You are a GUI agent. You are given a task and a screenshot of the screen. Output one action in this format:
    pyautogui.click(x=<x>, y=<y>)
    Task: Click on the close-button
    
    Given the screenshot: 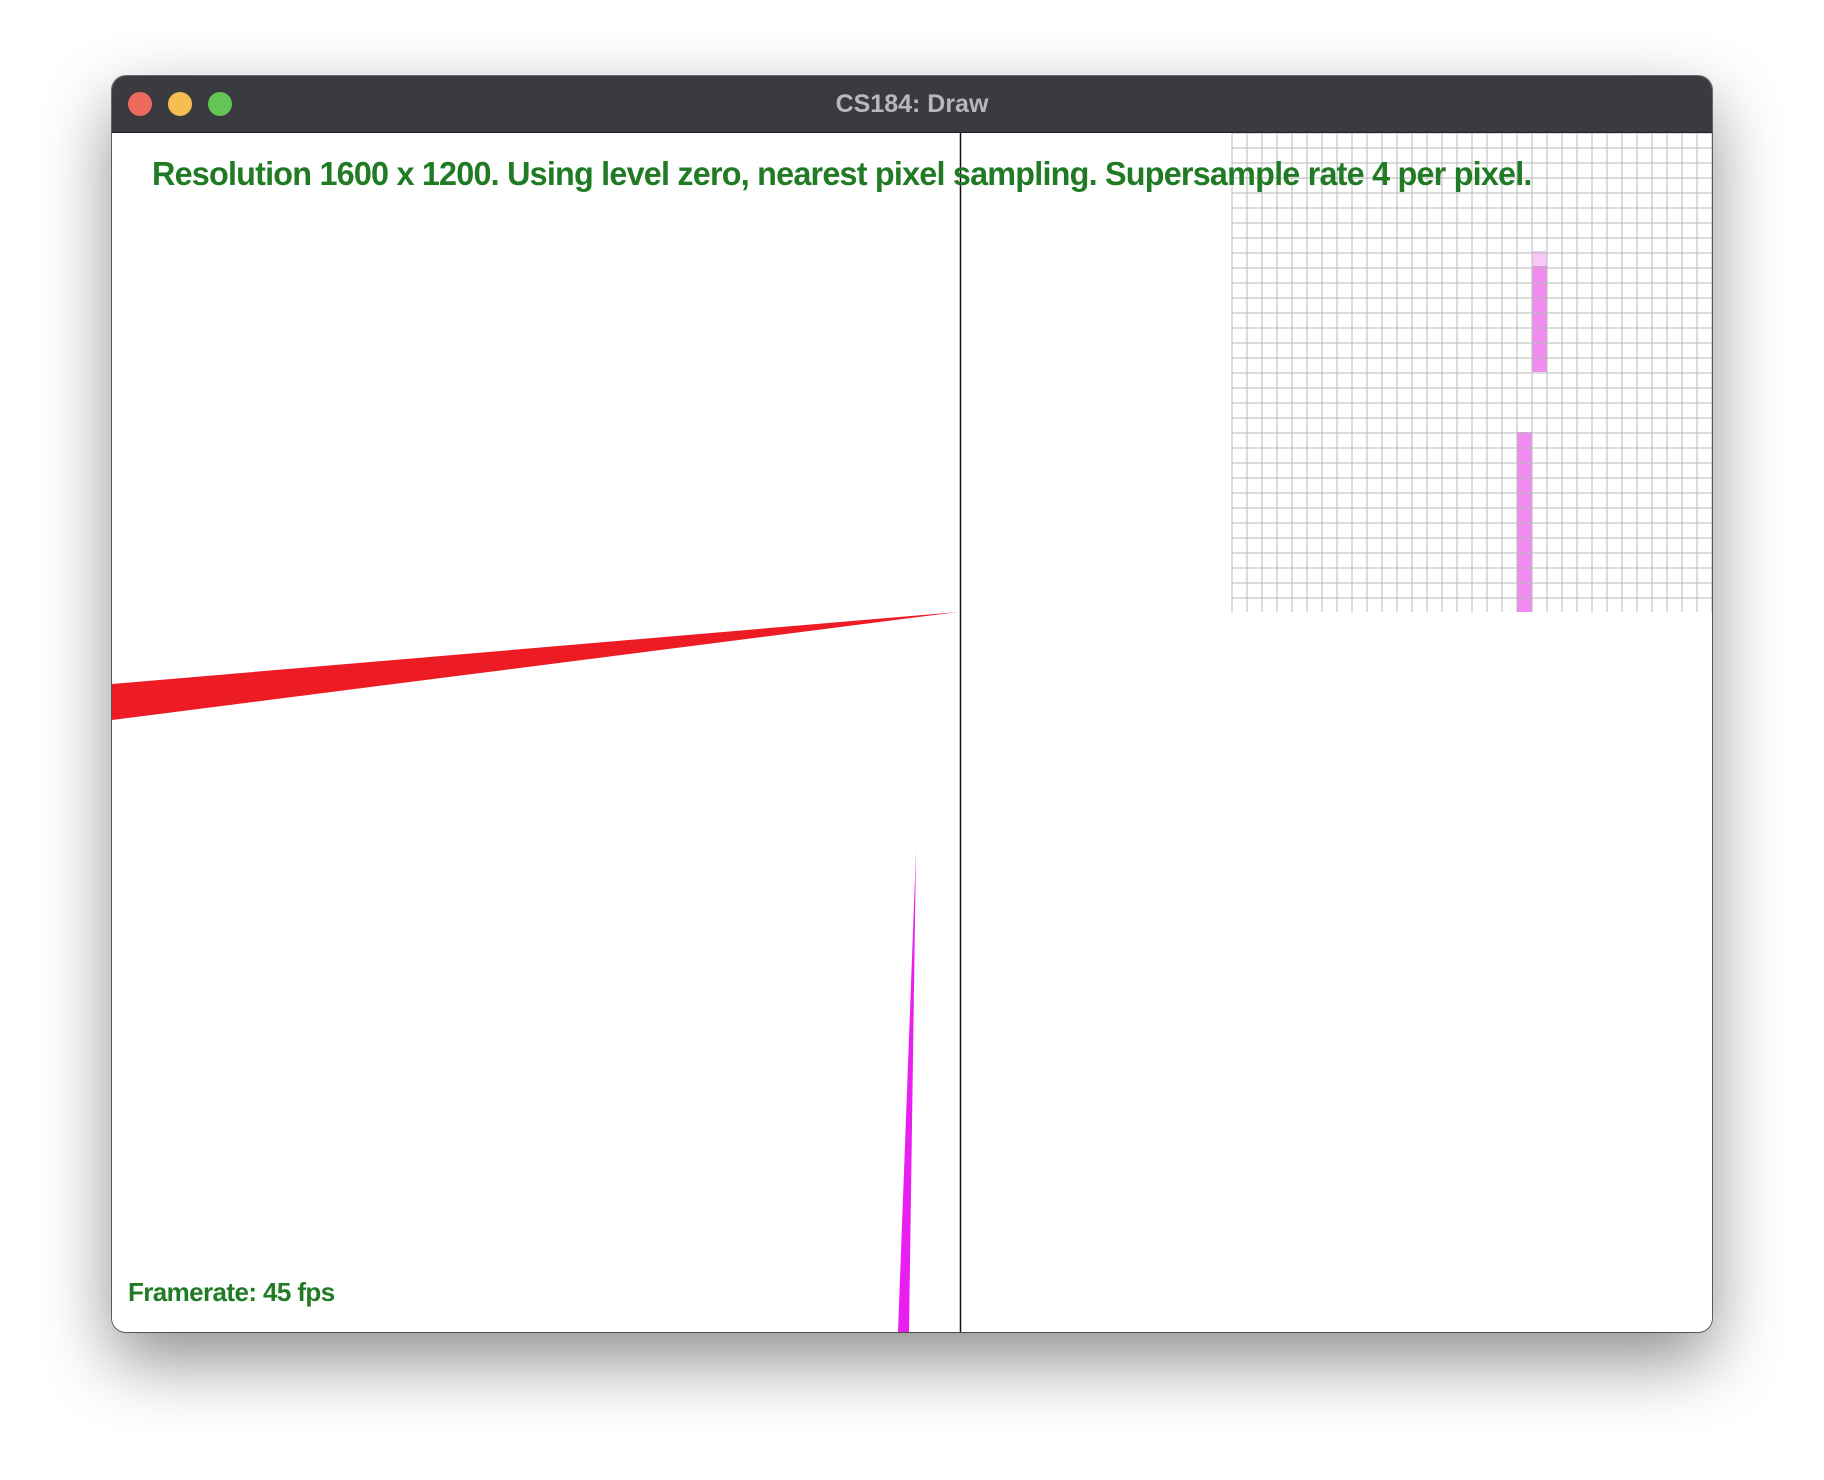 What is the action you would take?
    pyautogui.click(x=140, y=104)
    